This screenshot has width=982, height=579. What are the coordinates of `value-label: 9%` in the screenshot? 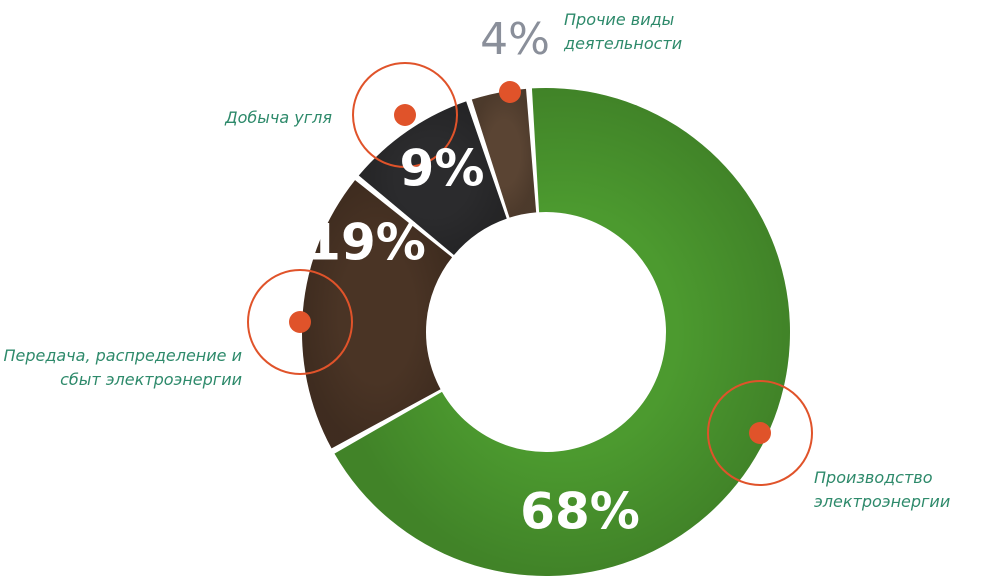 It's located at (442, 169).